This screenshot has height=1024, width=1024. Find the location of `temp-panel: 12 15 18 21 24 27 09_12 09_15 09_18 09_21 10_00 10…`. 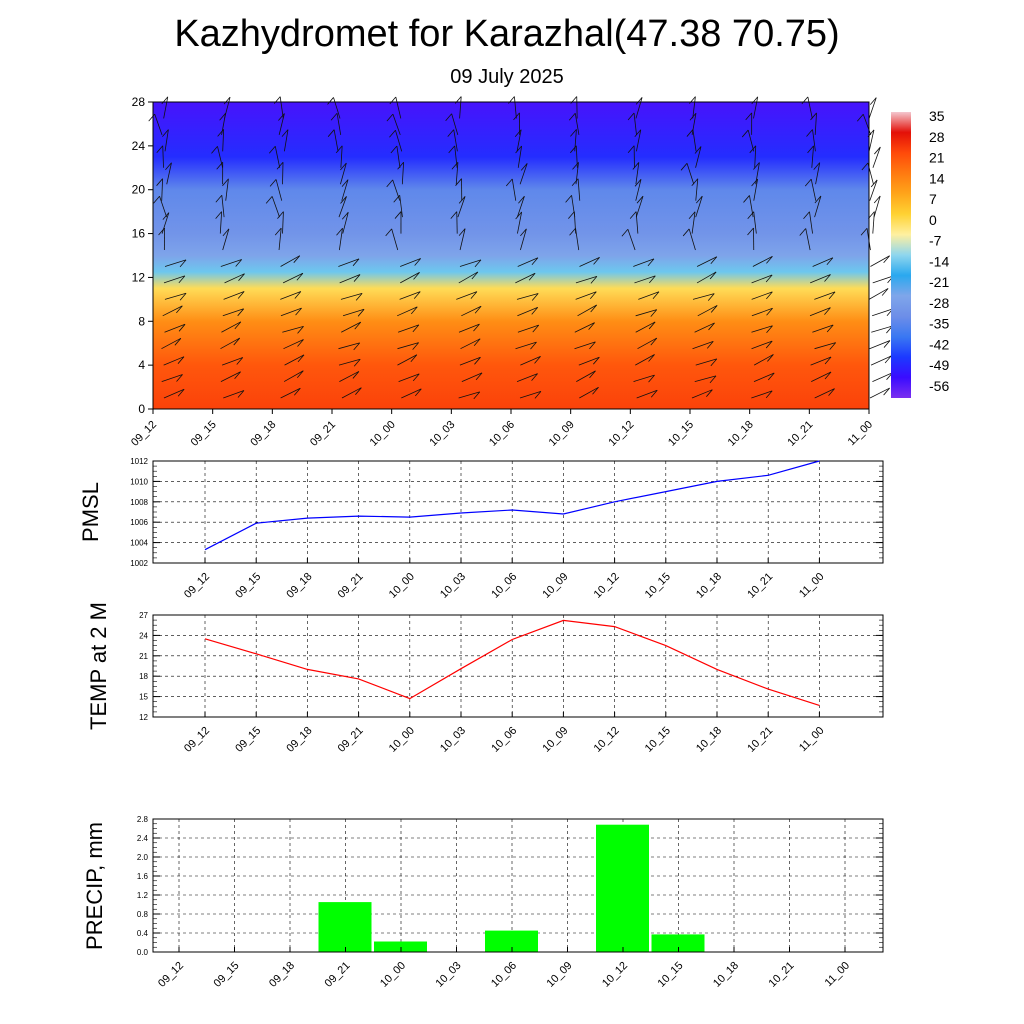

temp-panel: 12 15 18 21 24 27 09_12 09_15 09_18 09_21 10_00 10… is located at coordinates (485, 678).